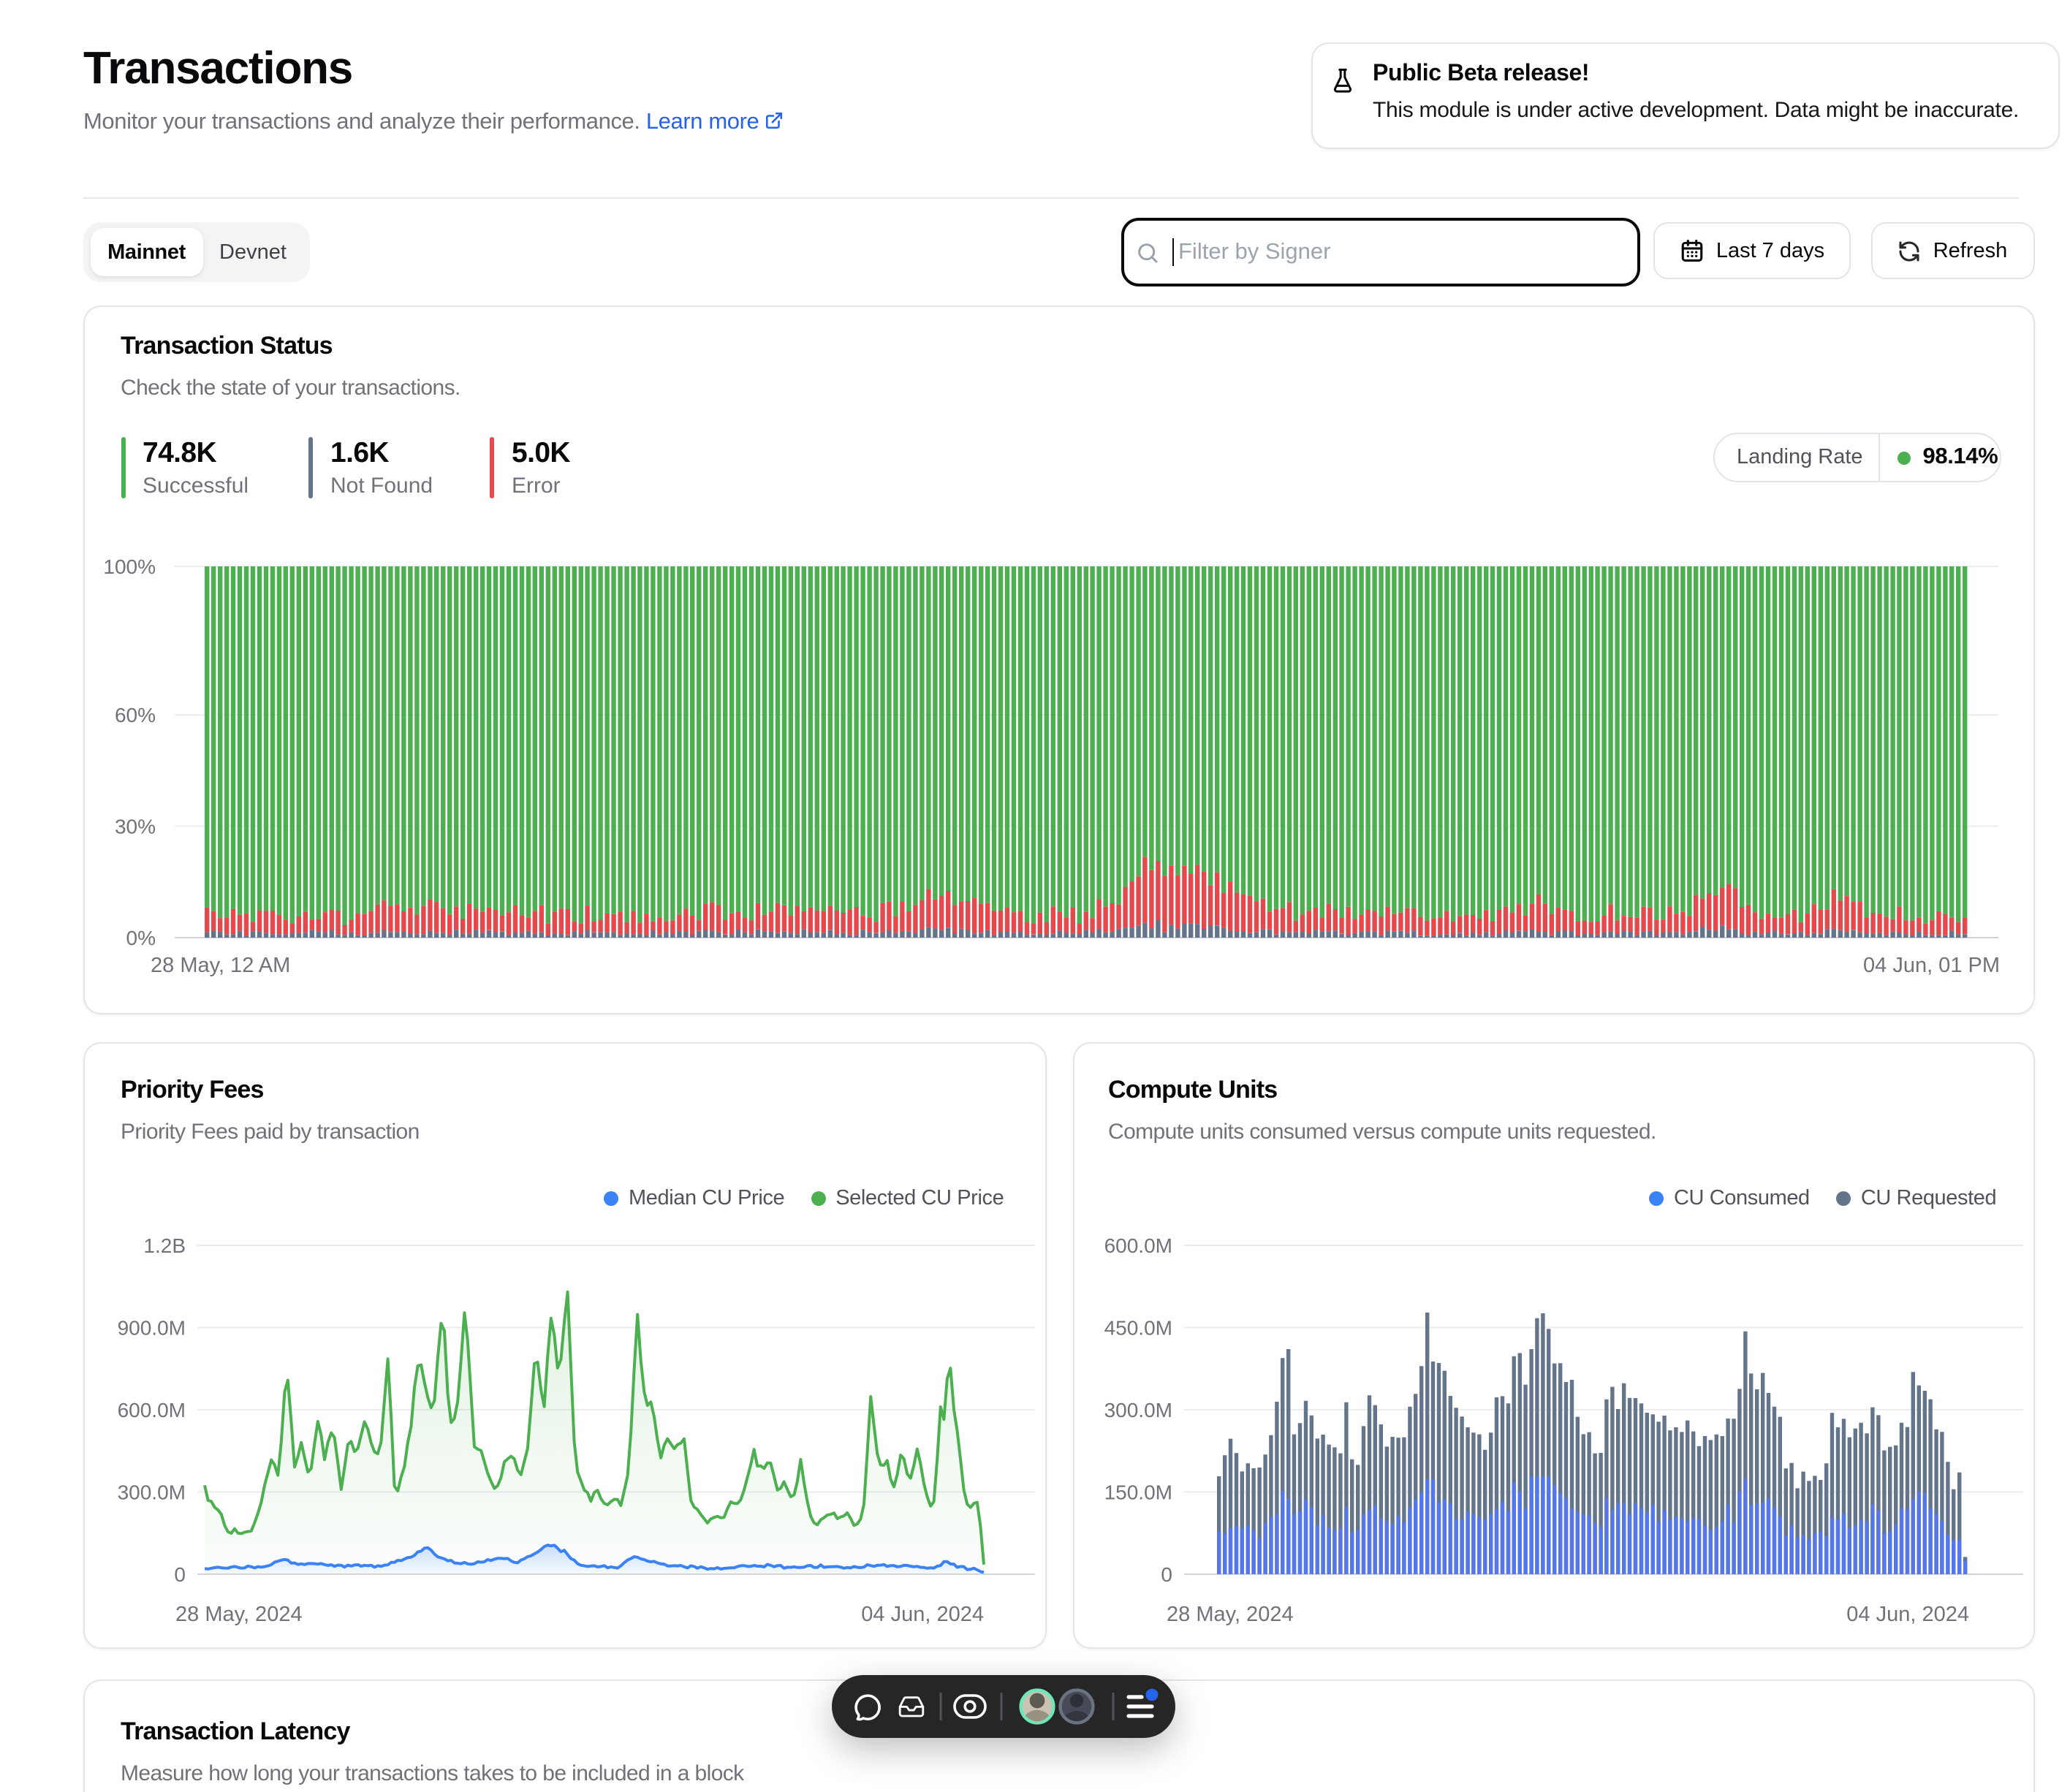 Image resolution: width=2070 pixels, height=1792 pixels. What do you see at coordinates (141, 938) in the screenshot?
I see `svg-text: 0%` at bounding box center [141, 938].